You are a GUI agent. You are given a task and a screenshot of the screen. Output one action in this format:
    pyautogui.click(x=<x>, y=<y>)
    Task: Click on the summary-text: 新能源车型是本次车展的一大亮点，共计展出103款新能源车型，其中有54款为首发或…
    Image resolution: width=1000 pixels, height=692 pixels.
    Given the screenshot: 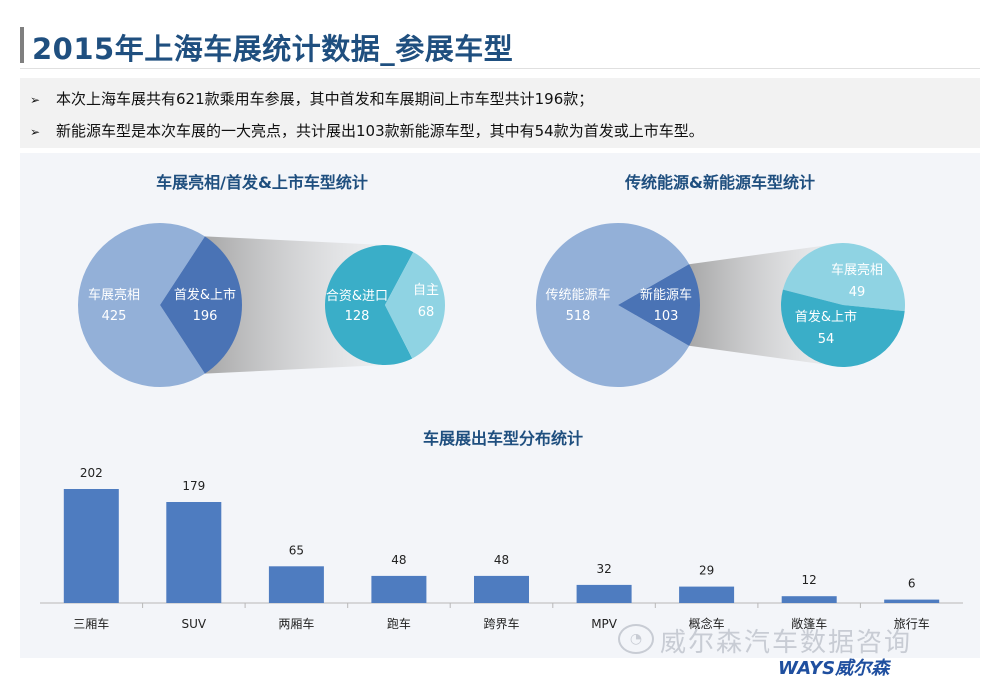 What is the action you would take?
    pyautogui.click(x=380, y=131)
    